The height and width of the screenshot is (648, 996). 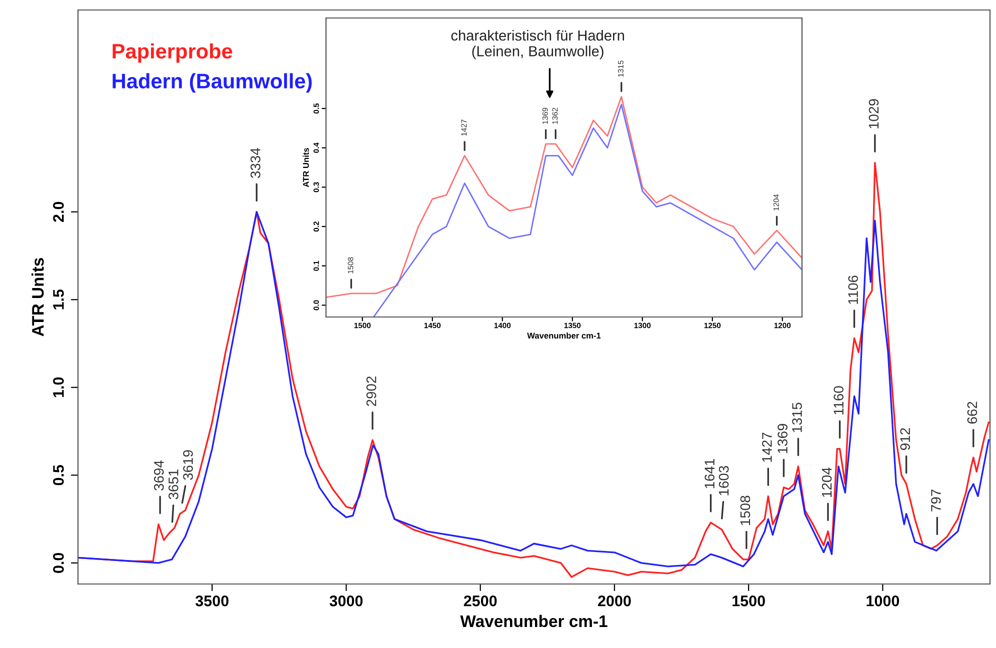 What do you see at coordinates (58, 212) in the screenshot?
I see `y-tick-label: 2.0` at bounding box center [58, 212].